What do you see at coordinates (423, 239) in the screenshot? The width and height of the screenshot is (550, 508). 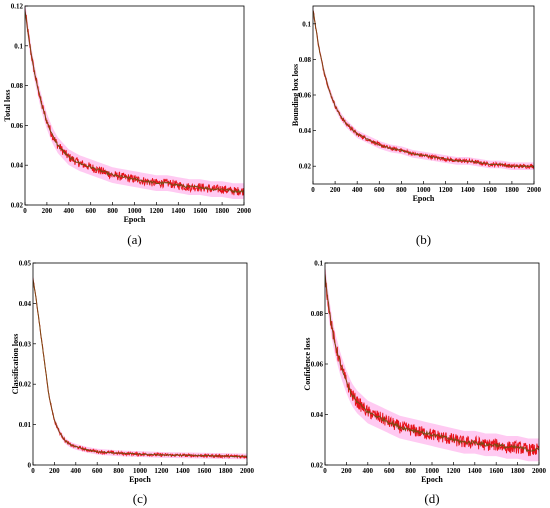 I see `panel-caption: (b)` at bounding box center [423, 239].